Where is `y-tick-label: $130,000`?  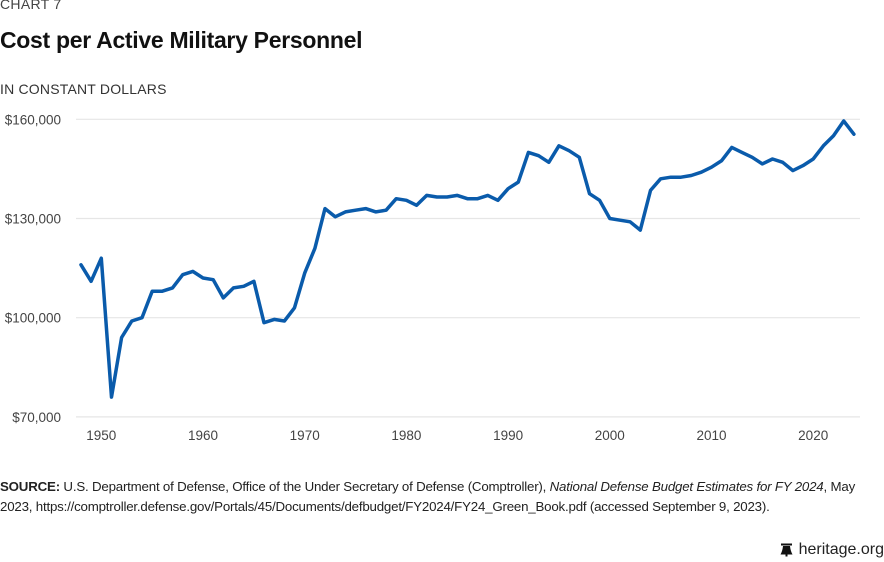
y-tick-label: $130,000 is located at coordinates (33, 219).